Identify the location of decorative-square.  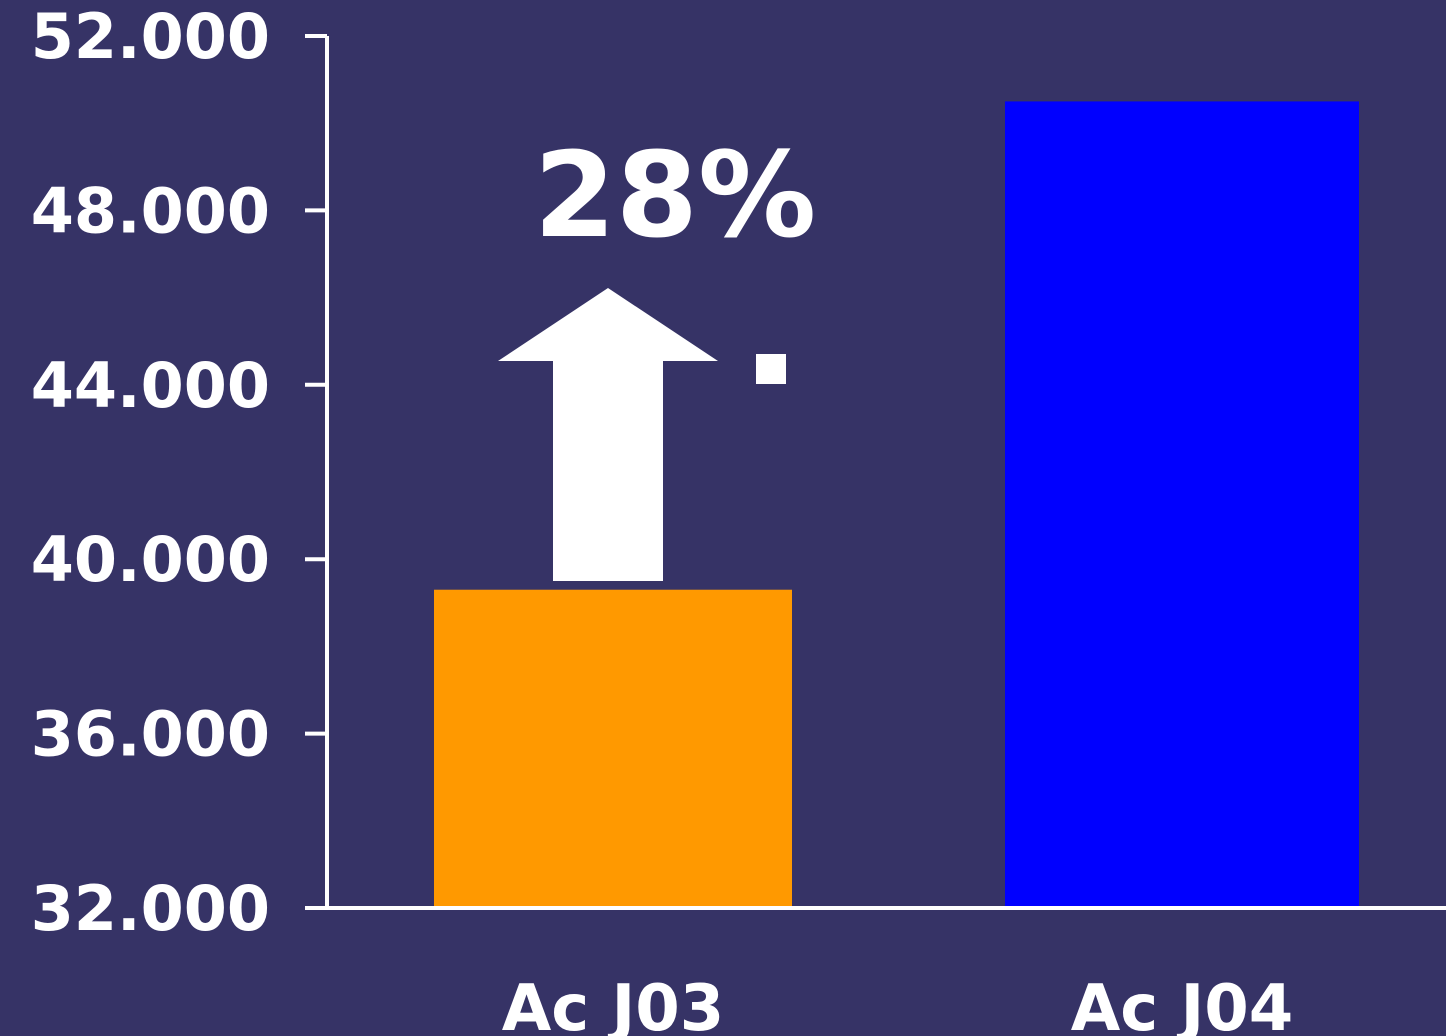
(771, 369).